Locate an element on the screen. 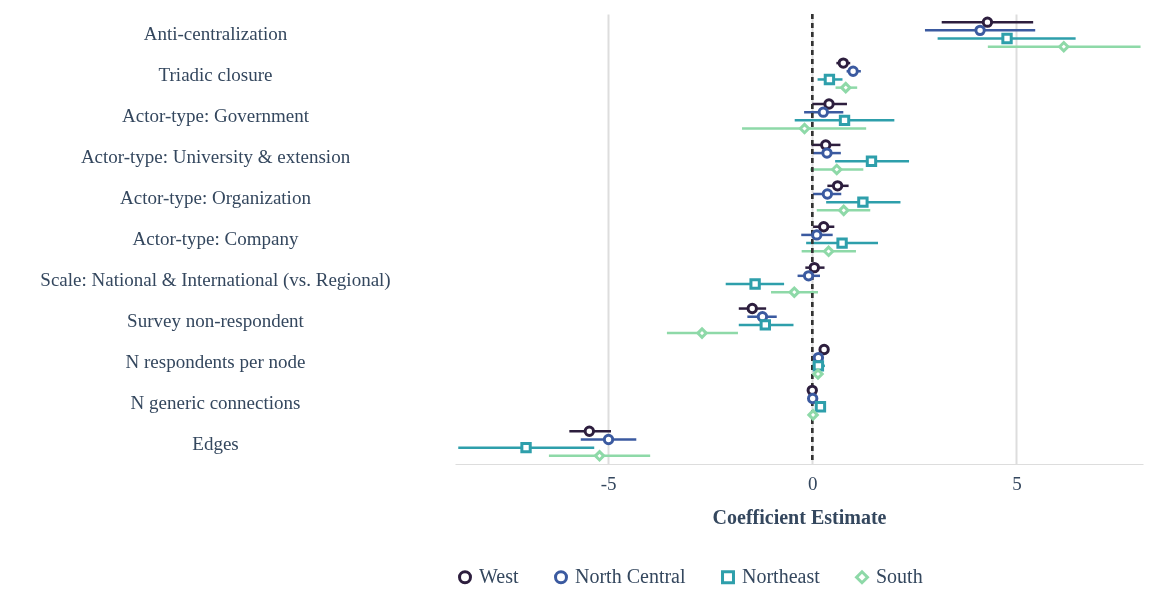  y-tick-label: Actor-type: Government is located at coordinates (216, 116).